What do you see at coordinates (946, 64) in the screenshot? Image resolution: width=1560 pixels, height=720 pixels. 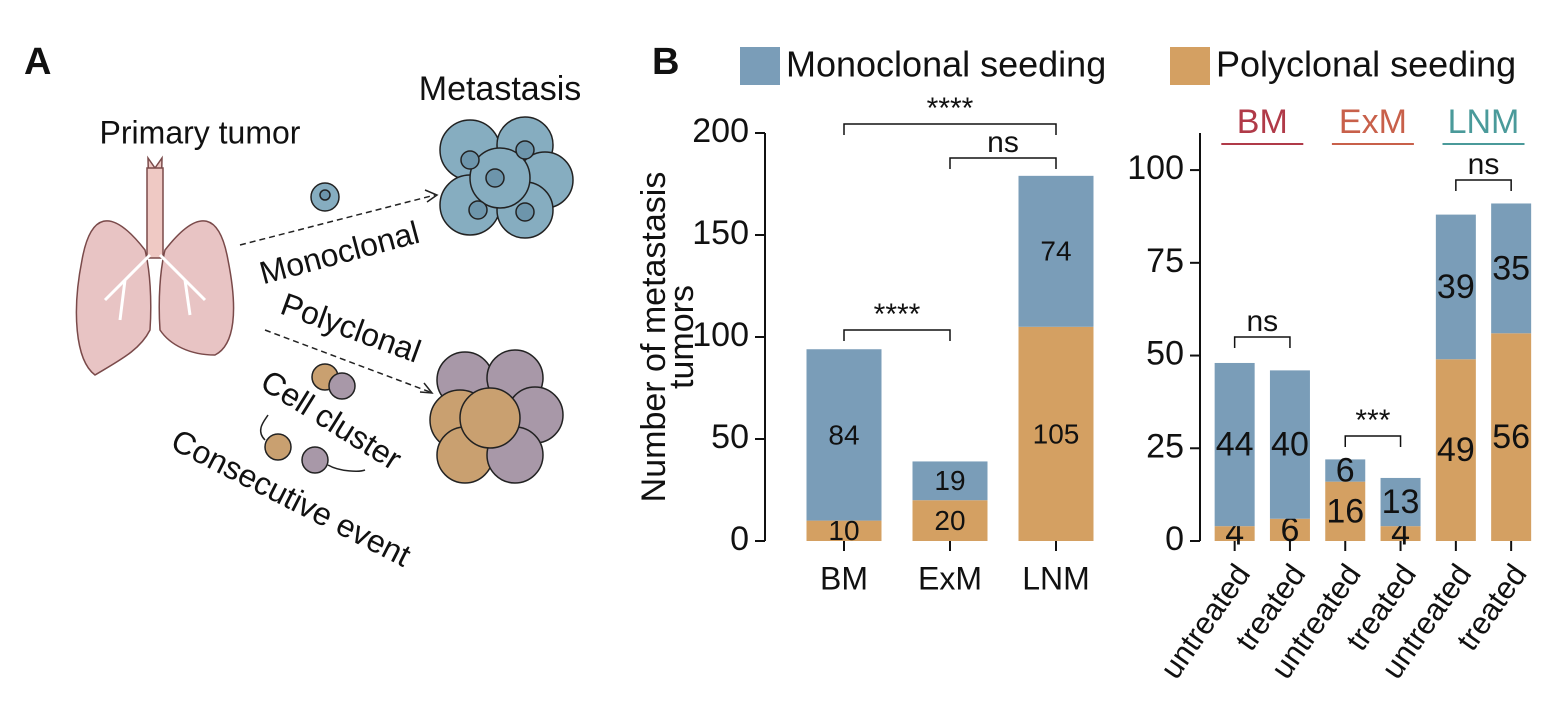 I see `legend-label: Monoclonal seeding` at bounding box center [946, 64].